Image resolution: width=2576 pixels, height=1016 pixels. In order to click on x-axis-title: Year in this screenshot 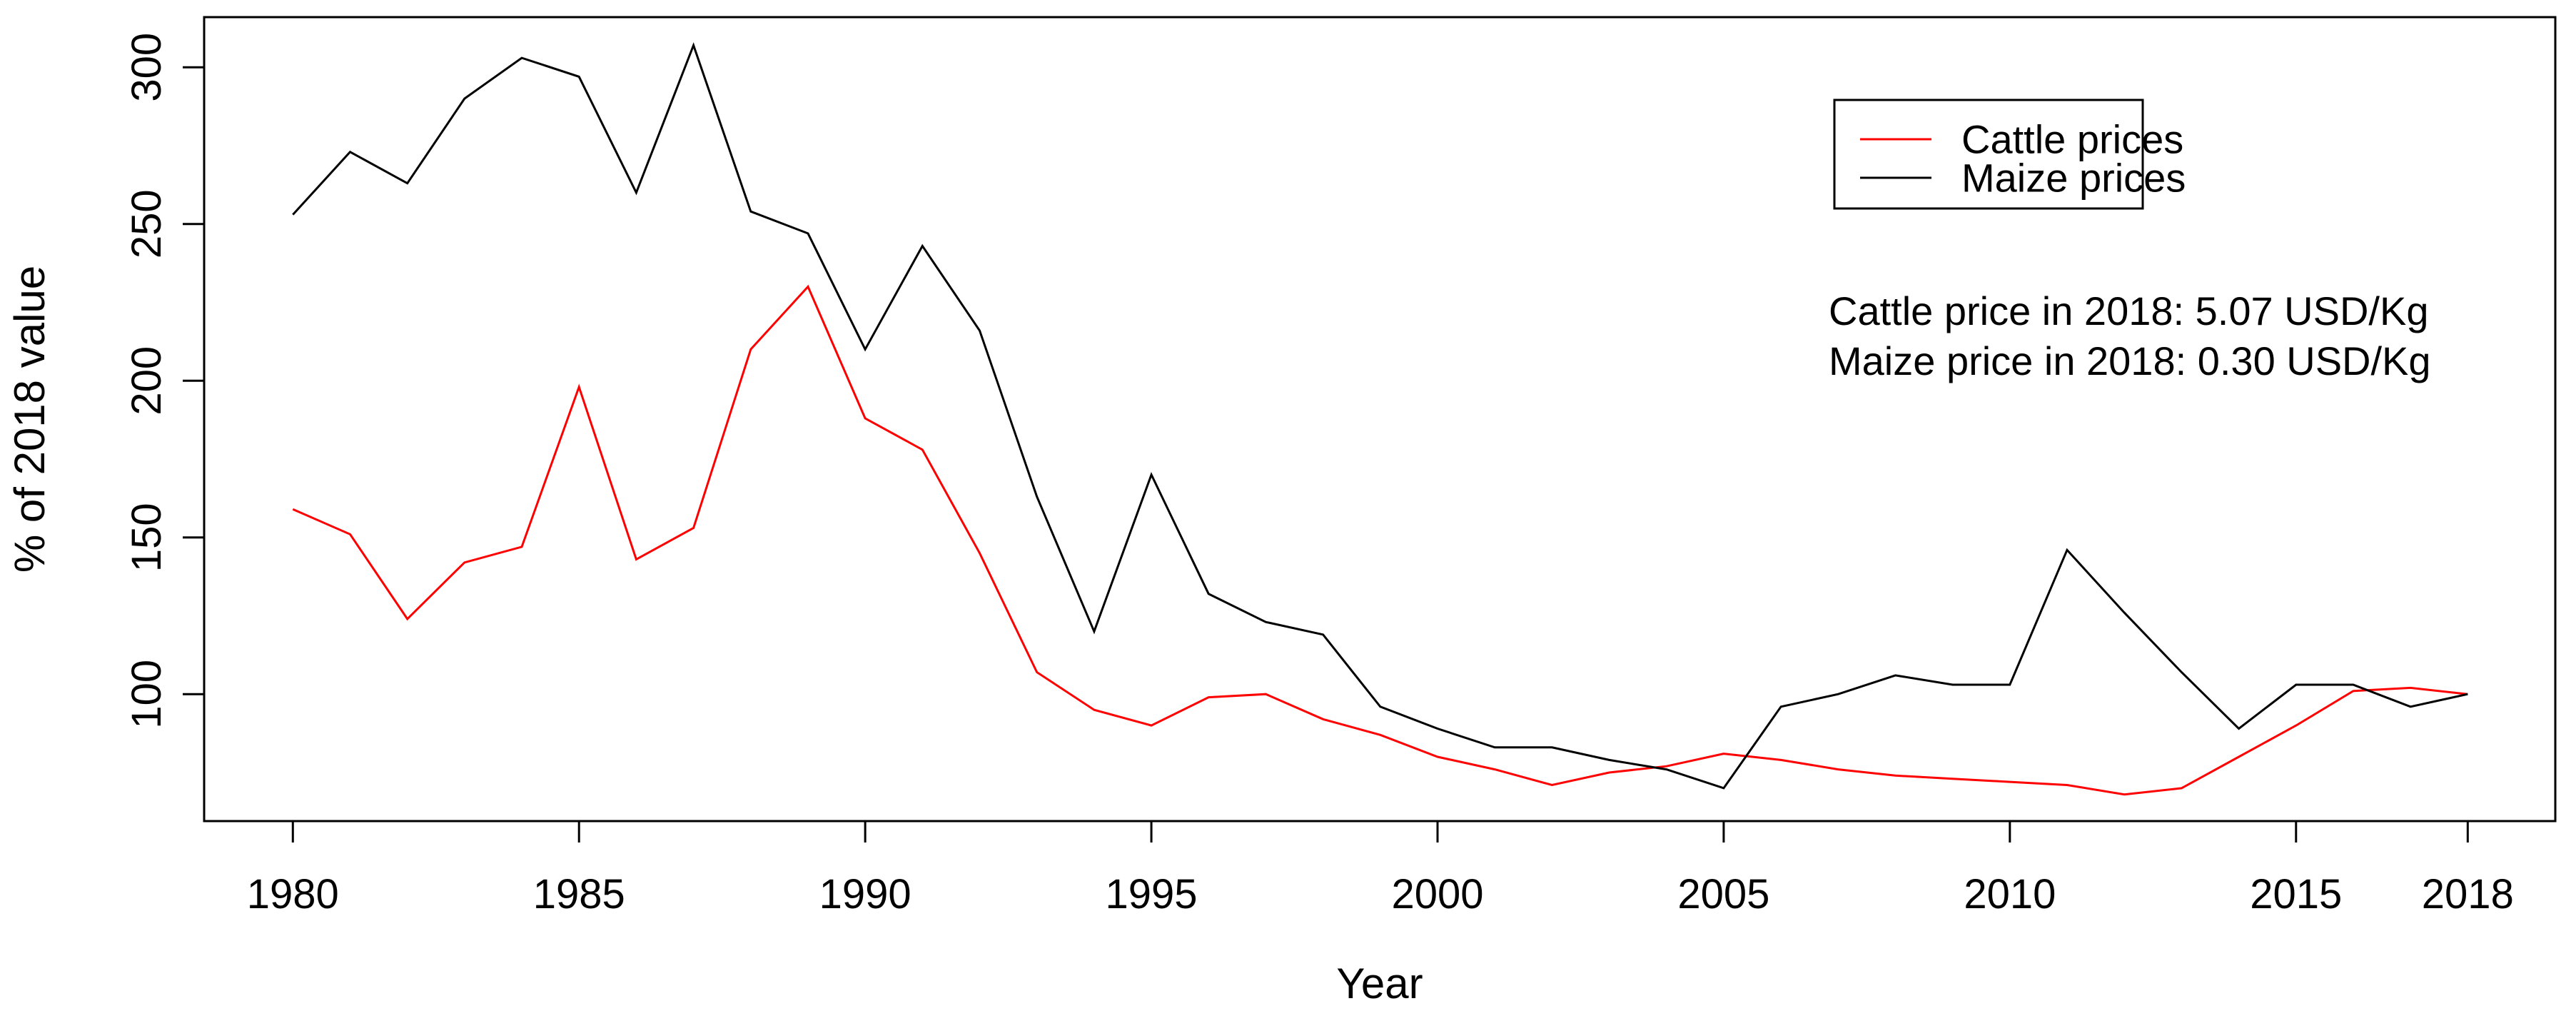, I will do `click(1379, 983)`.